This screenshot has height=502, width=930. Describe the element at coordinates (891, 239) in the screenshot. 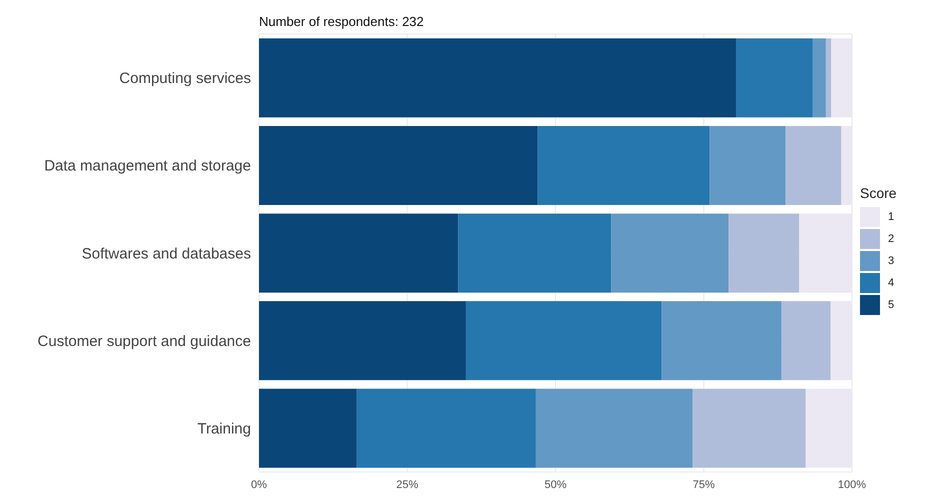

I see `legend-label: 2` at that location.